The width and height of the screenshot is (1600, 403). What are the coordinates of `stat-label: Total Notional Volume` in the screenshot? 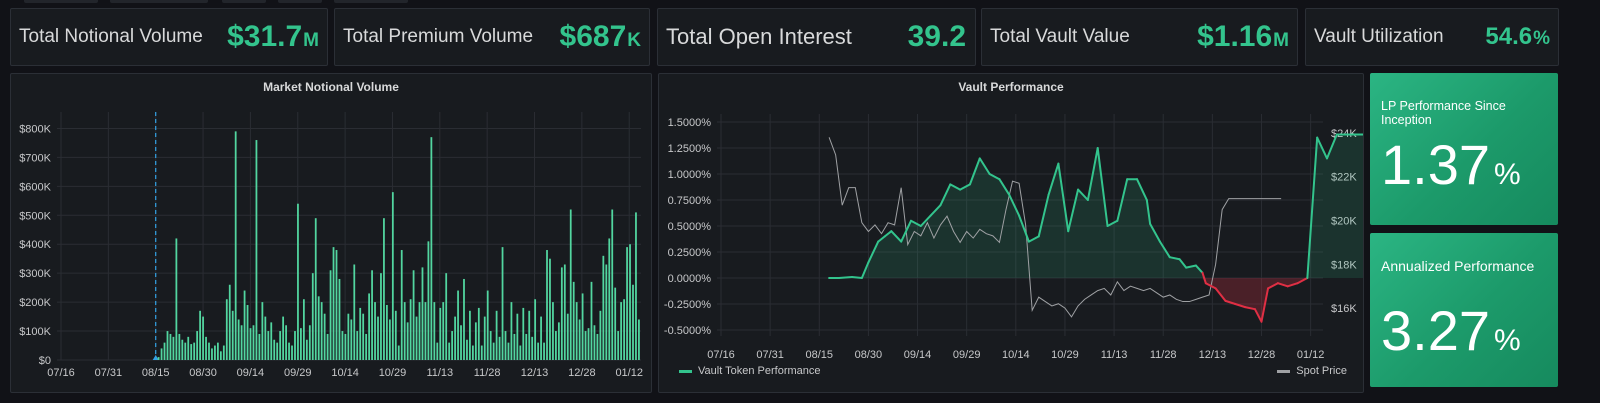 It's located at (111, 36).